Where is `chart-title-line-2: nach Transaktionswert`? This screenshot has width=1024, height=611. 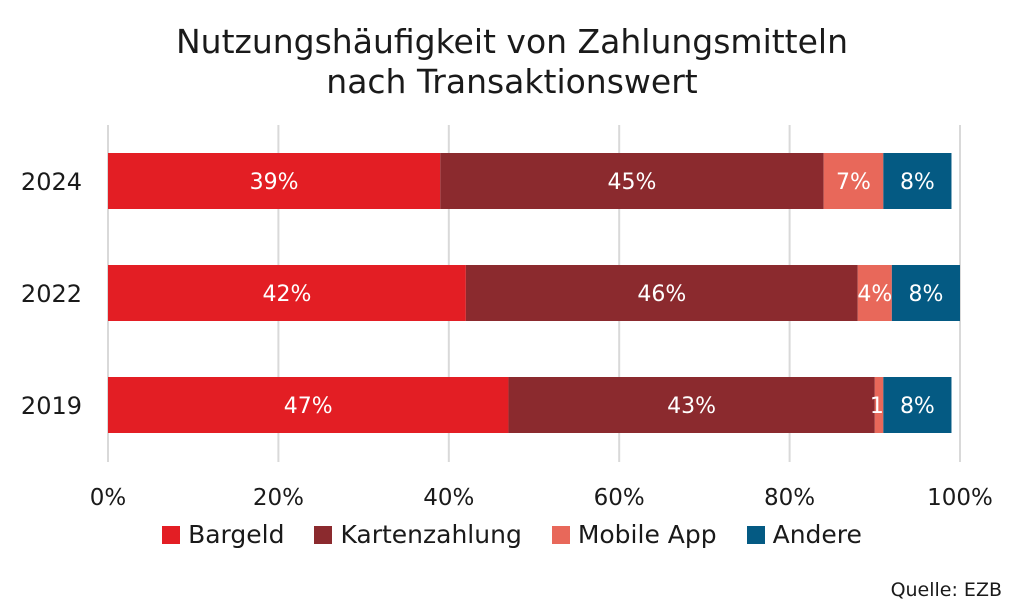
chart-title-line-2: nach Transaktionswert is located at coordinates (512, 81).